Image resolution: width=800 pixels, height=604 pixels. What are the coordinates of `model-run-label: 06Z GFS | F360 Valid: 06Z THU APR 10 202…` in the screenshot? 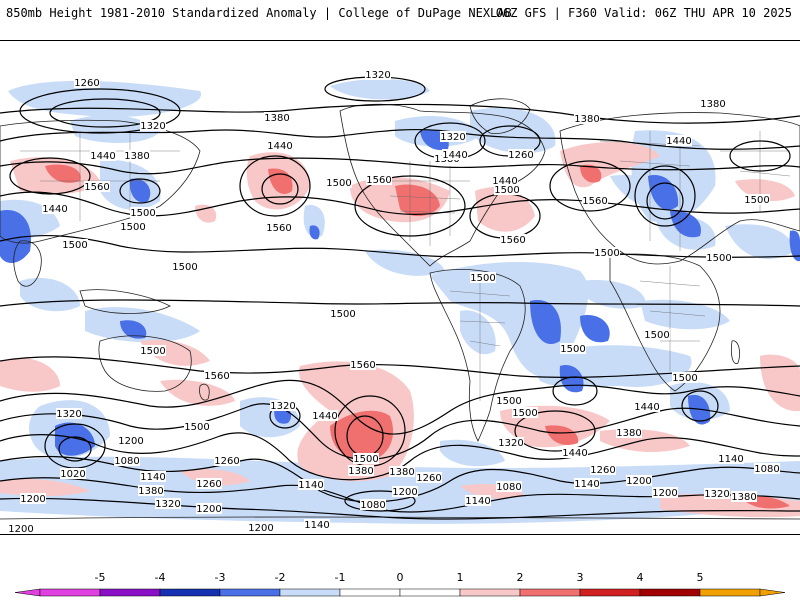 It's located at (643, 13).